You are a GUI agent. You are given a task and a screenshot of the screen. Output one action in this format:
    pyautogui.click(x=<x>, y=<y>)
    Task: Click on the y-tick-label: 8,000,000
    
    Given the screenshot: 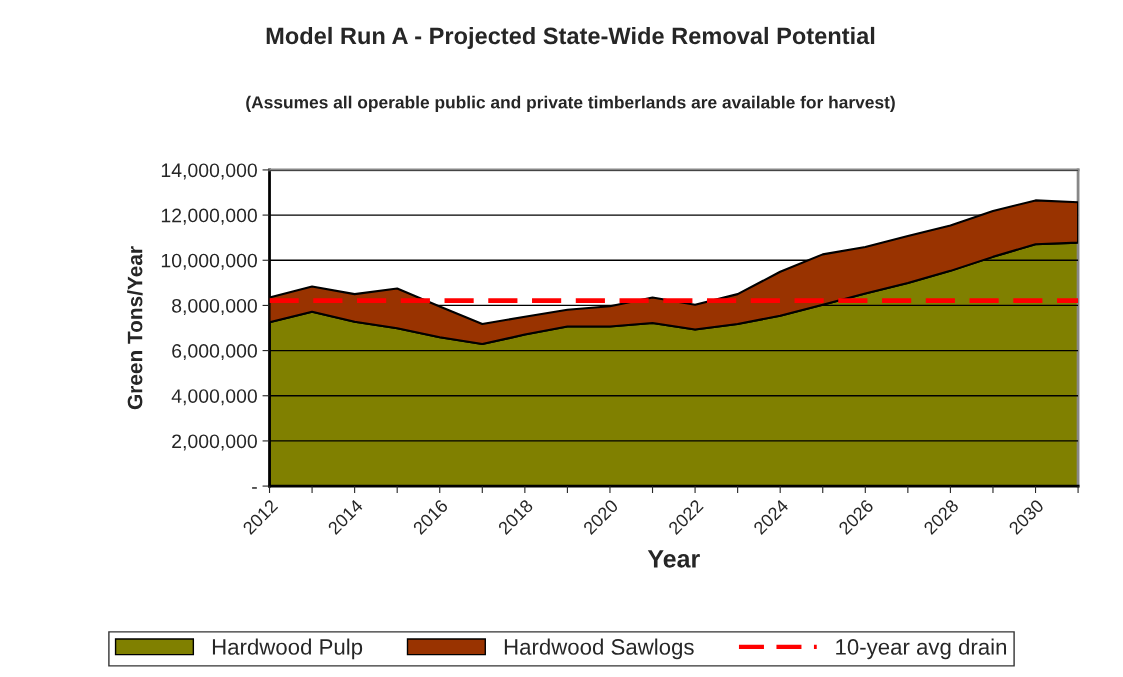 What is the action you would take?
    pyautogui.click(x=214, y=306)
    